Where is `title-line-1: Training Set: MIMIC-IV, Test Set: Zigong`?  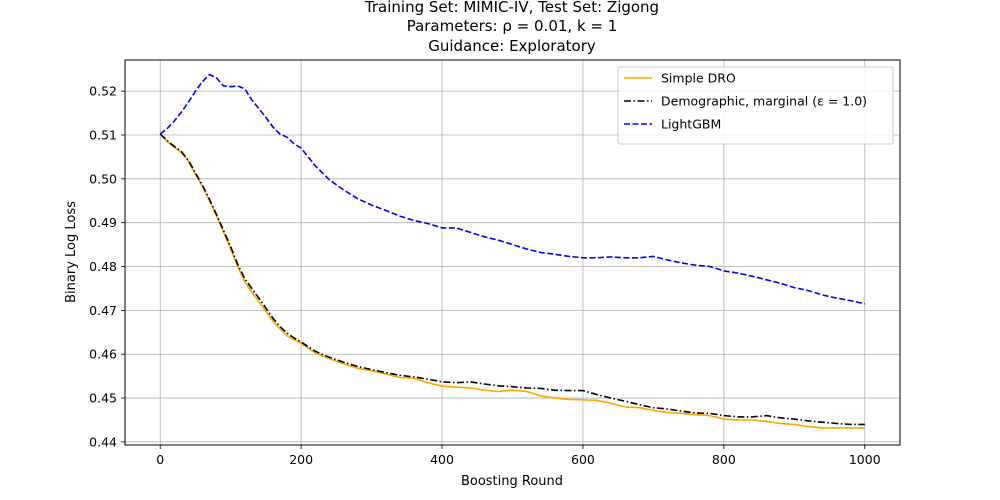 title-line-1: Training Set: MIMIC-IV, Test Set: Zigong is located at coordinates (511, 8).